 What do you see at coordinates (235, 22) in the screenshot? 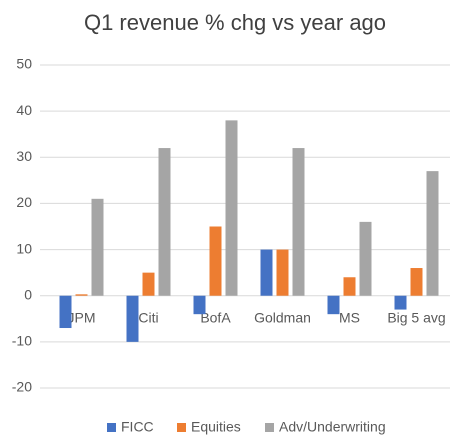
I see `chart-title: Q1 revenue % chg vs year ago` at bounding box center [235, 22].